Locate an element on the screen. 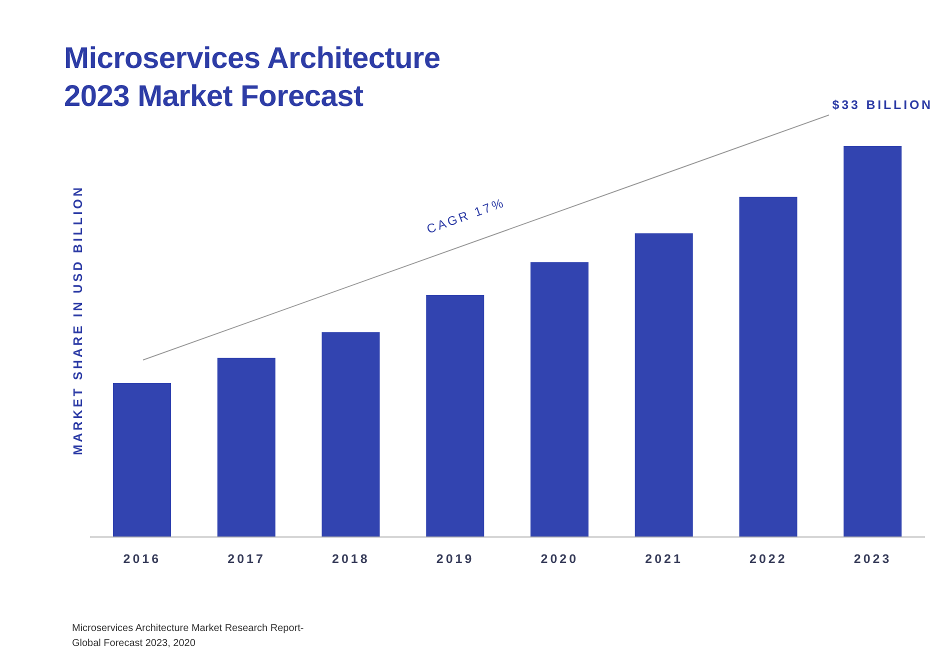 Image resolution: width=937 pixels, height=671 pixels. x-tick-label: 2021 is located at coordinates (664, 559).